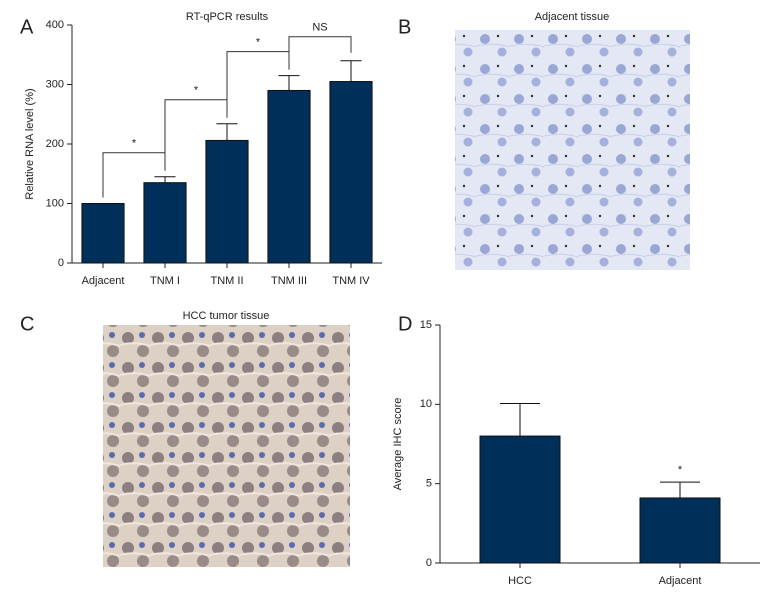  Describe the element at coordinates (27, 27) in the screenshot. I see `panel-label: A` at that location.